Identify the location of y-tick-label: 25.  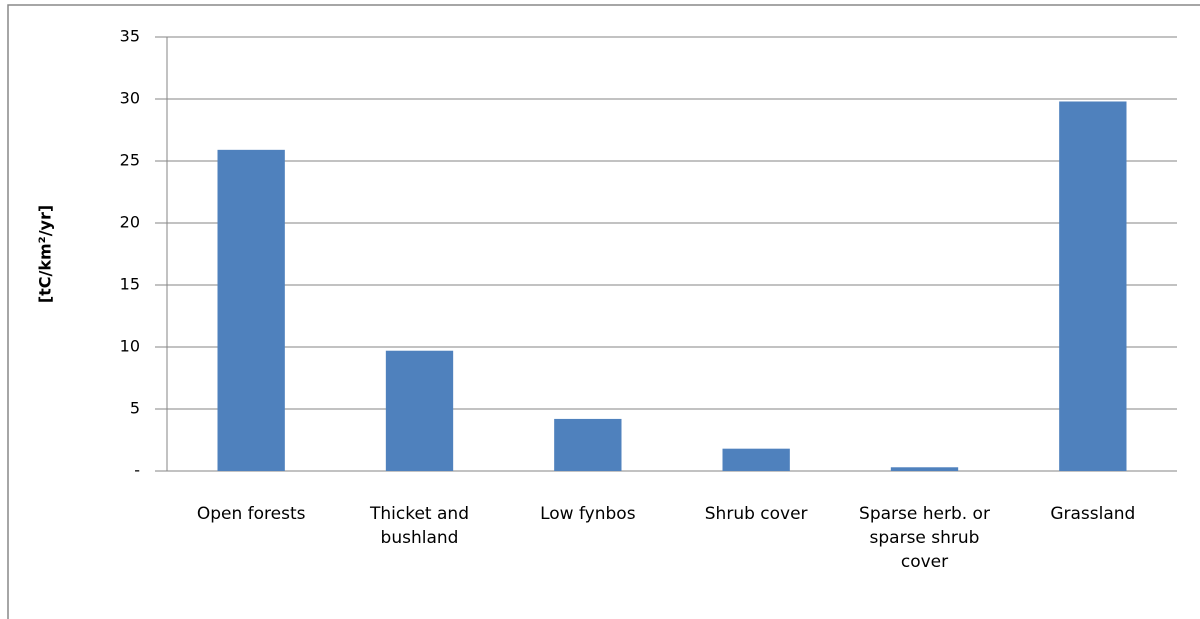
(130, 160).